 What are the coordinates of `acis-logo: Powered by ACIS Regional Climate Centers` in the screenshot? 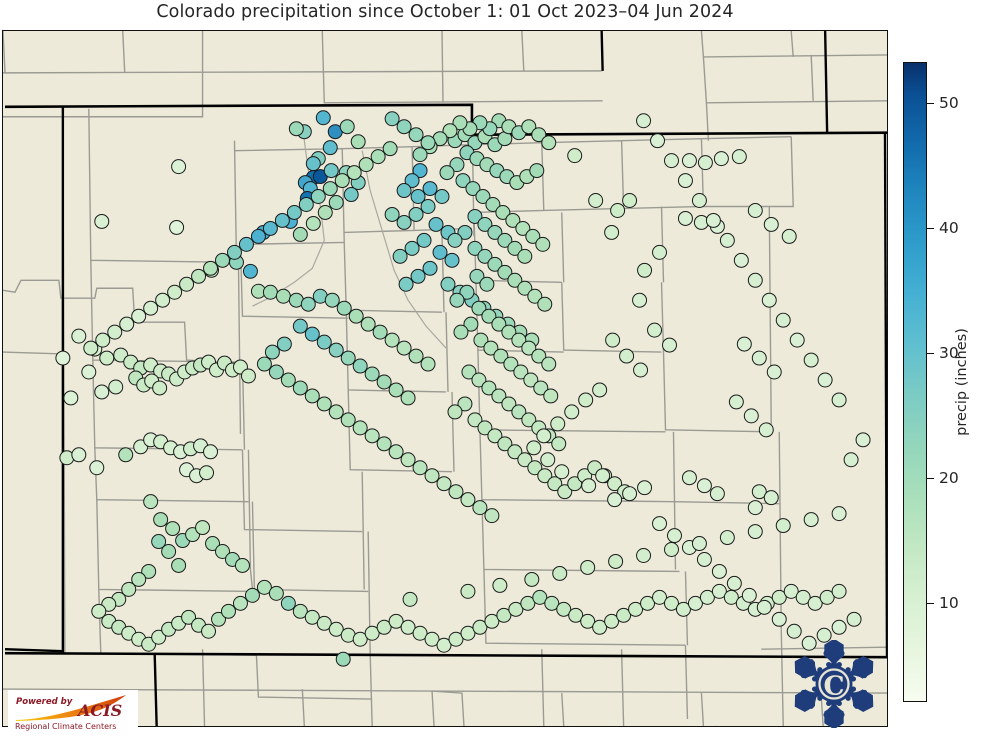 It's located at (73, 711).